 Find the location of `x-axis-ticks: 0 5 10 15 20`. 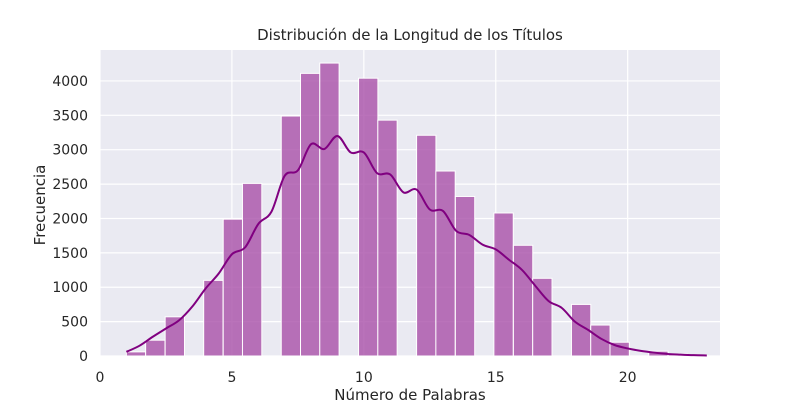

x-axis-ticks: 0 5 10 15 20 is located at coordinates (366, 378).